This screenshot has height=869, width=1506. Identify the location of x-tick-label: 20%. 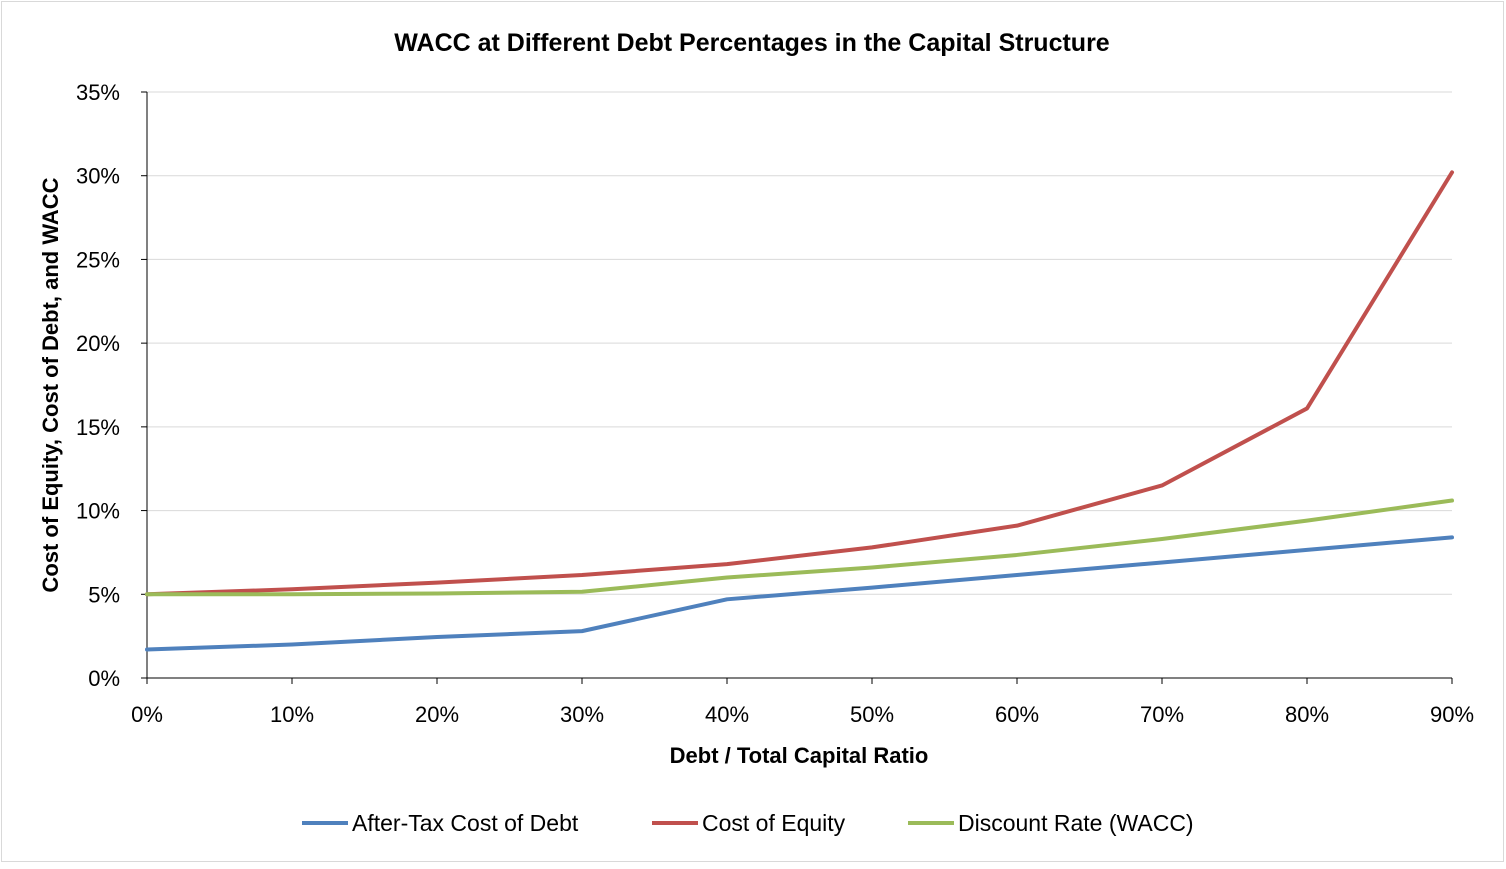
(437, 714).